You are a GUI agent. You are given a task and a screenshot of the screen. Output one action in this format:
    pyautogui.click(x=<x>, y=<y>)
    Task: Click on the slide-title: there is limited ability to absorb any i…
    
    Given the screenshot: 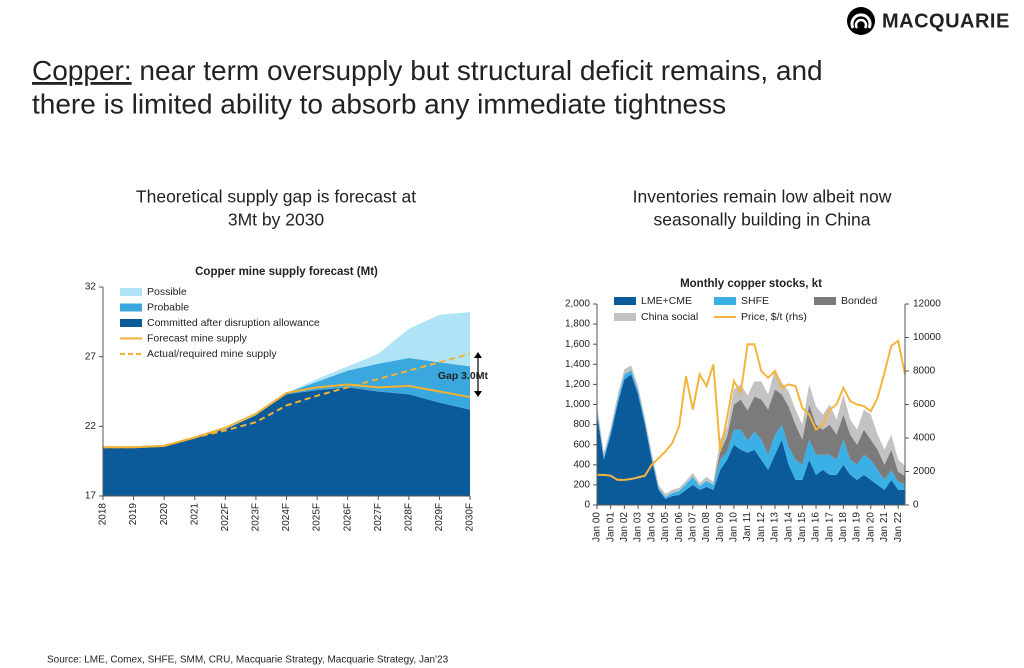 What is the action you would take?
    pyautogui.click(x=379, y=103)
    